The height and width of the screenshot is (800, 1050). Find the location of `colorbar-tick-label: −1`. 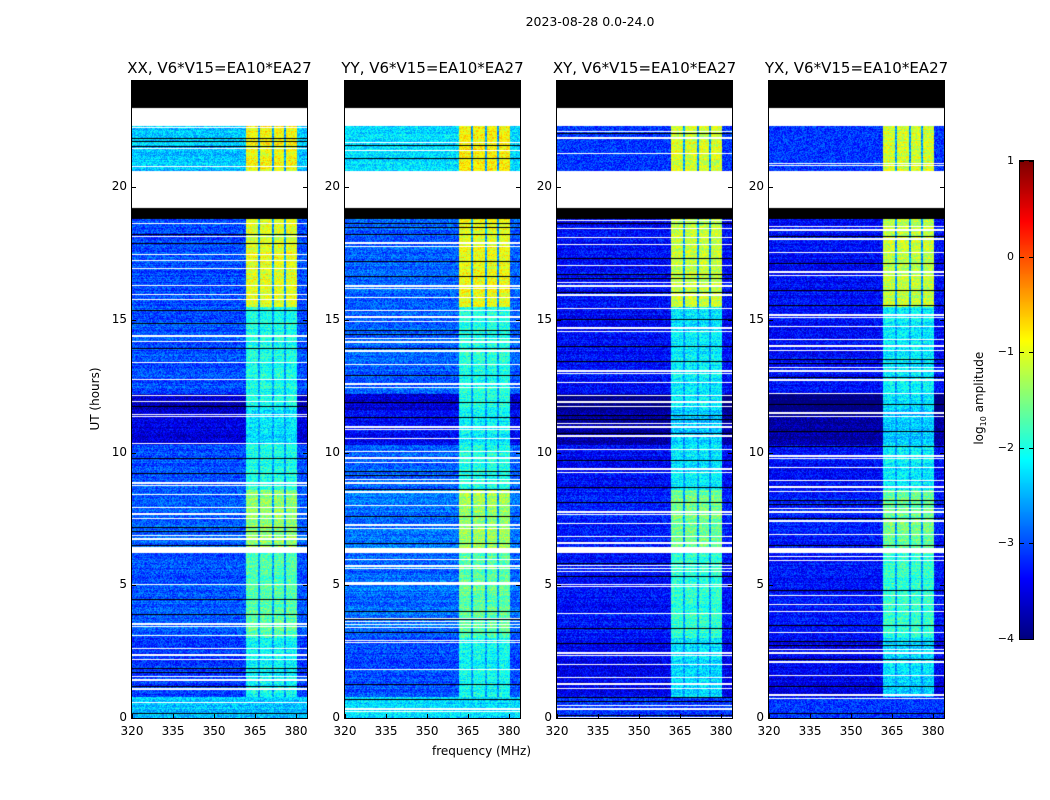

colorbar-tick-label: −1 is located at coordinates (1005, 352).